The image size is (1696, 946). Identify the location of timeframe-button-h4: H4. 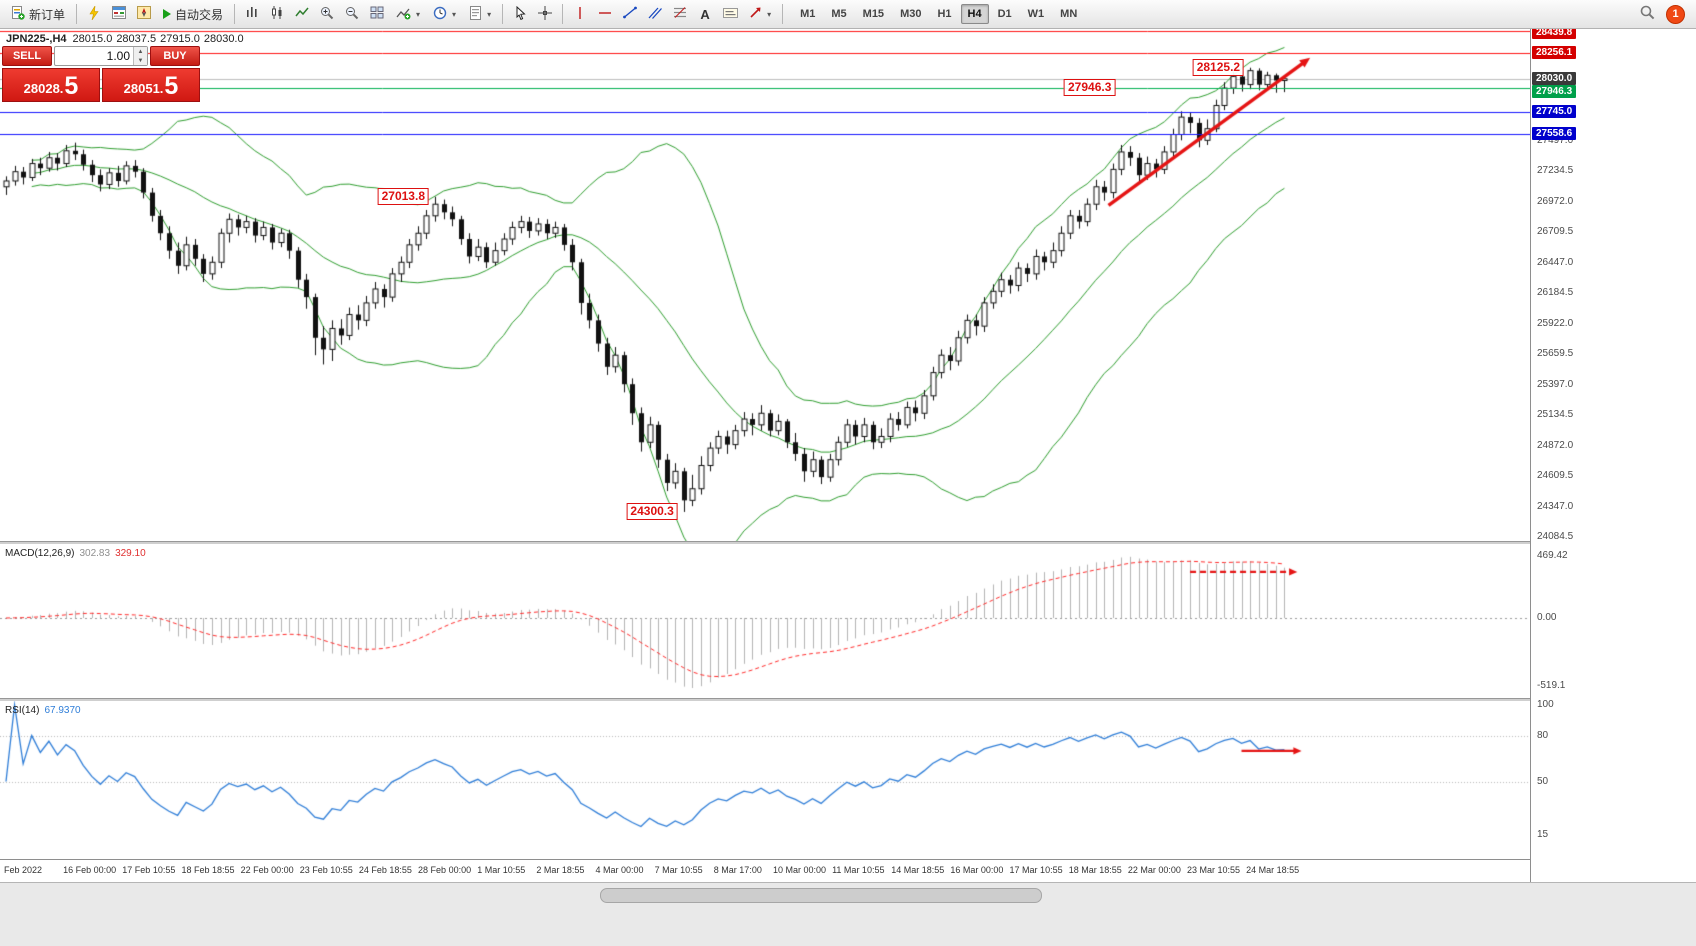
(974, 14).